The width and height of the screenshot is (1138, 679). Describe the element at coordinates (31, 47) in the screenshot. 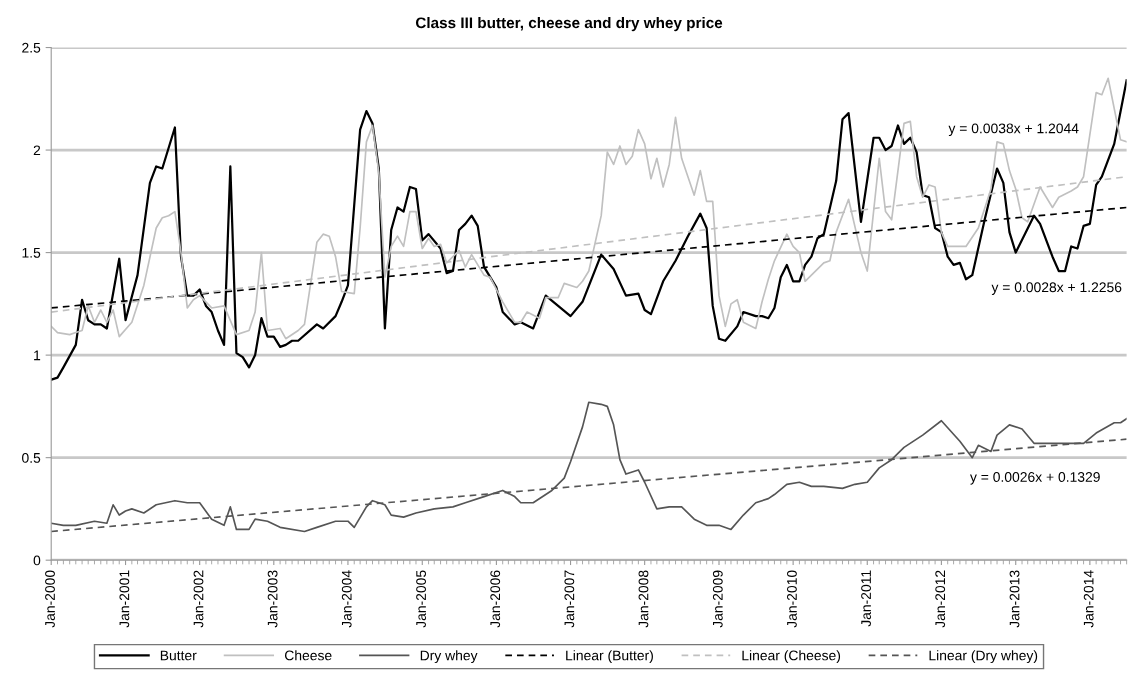

I see `y-tick-label: 2.5` at that location.